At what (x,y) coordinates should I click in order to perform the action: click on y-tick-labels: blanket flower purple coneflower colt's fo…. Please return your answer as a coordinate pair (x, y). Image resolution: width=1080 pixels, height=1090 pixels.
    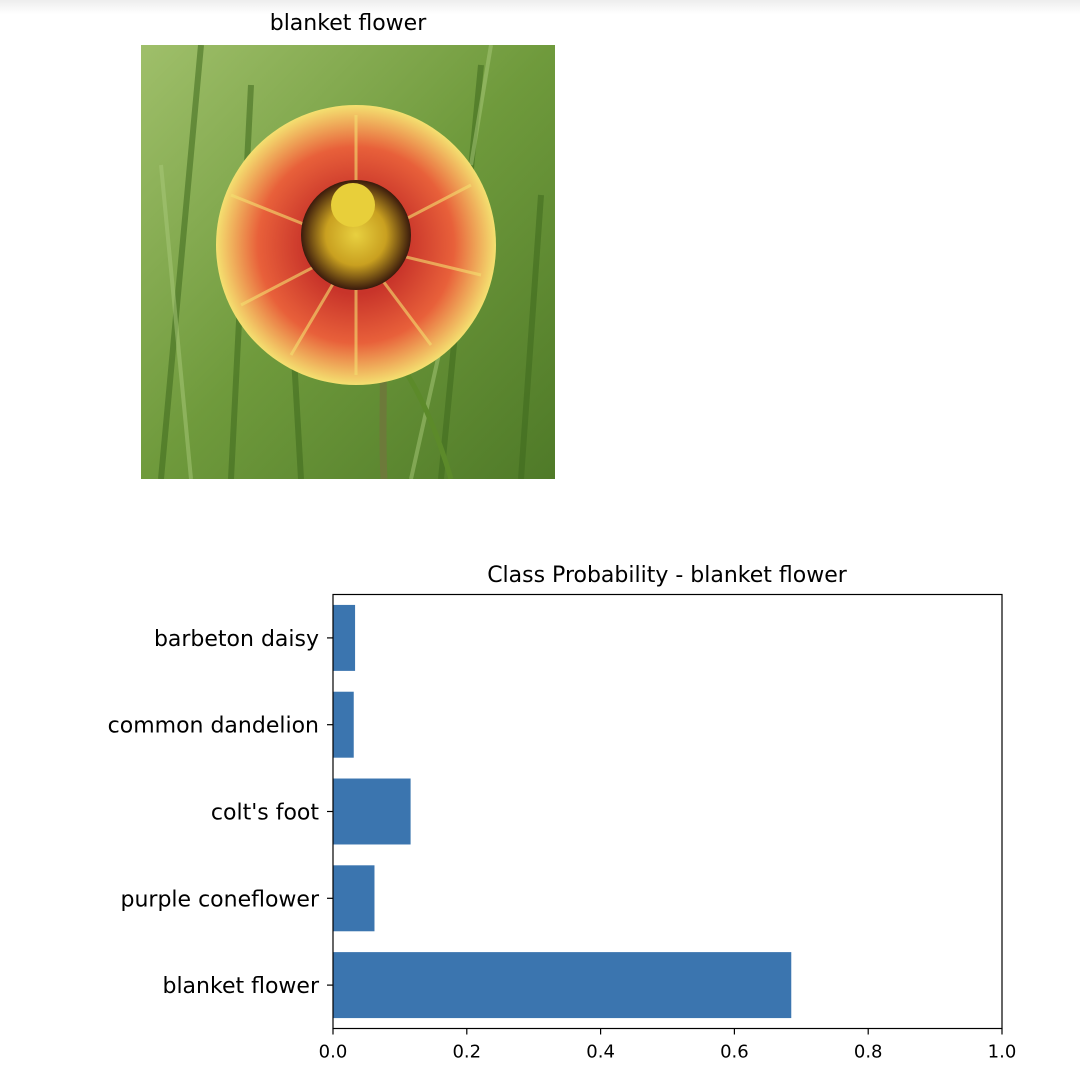
    Looking at the image, I should click on (220, 813).